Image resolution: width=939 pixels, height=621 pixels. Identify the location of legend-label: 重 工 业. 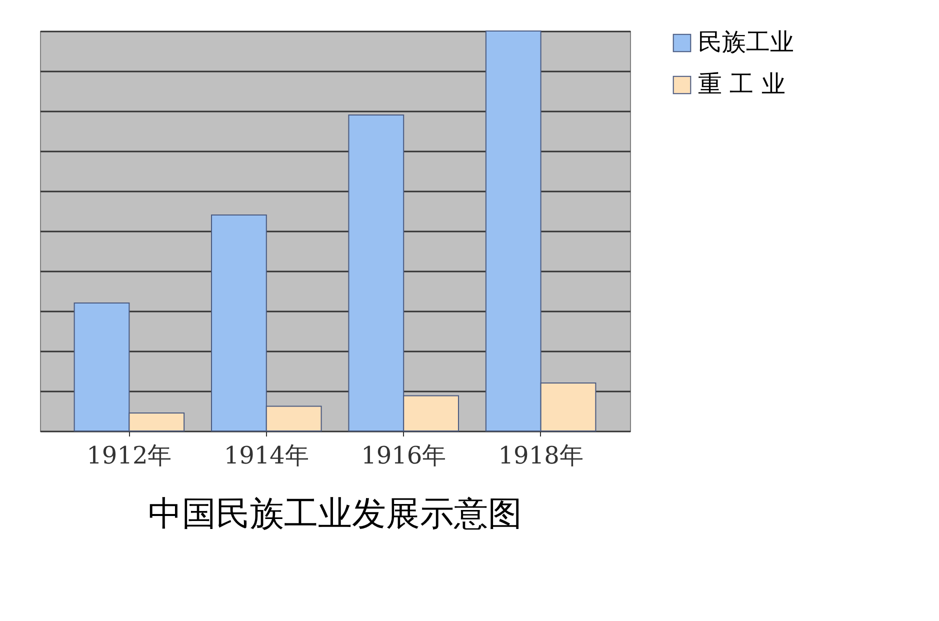
(742, 84).